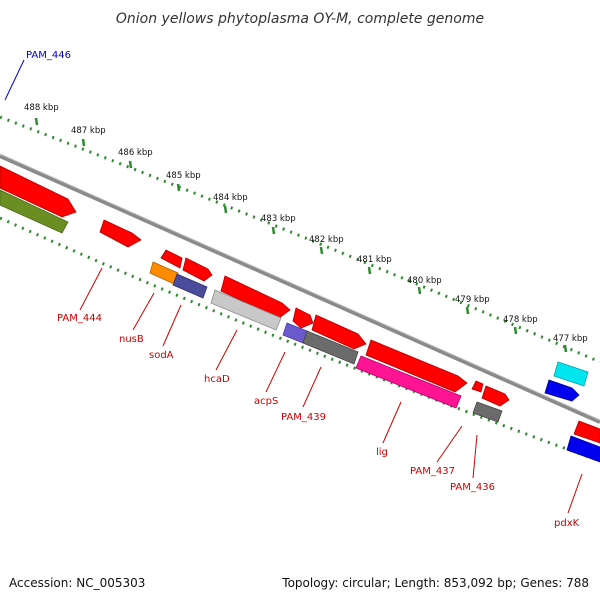 The width and height of the screenshot is (600, 600). What do you see at coordinates (303, 417) in the screenshot?
I see `gene-label-pam439: PAM_439` at bounding box center [303, 417].